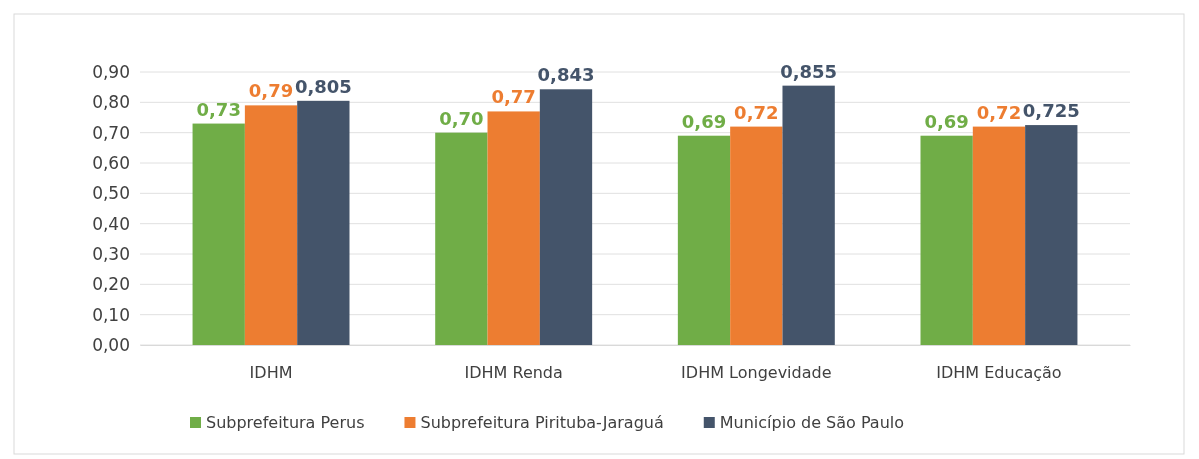  I want to click on data-label: 0,70, so click(461, 118).